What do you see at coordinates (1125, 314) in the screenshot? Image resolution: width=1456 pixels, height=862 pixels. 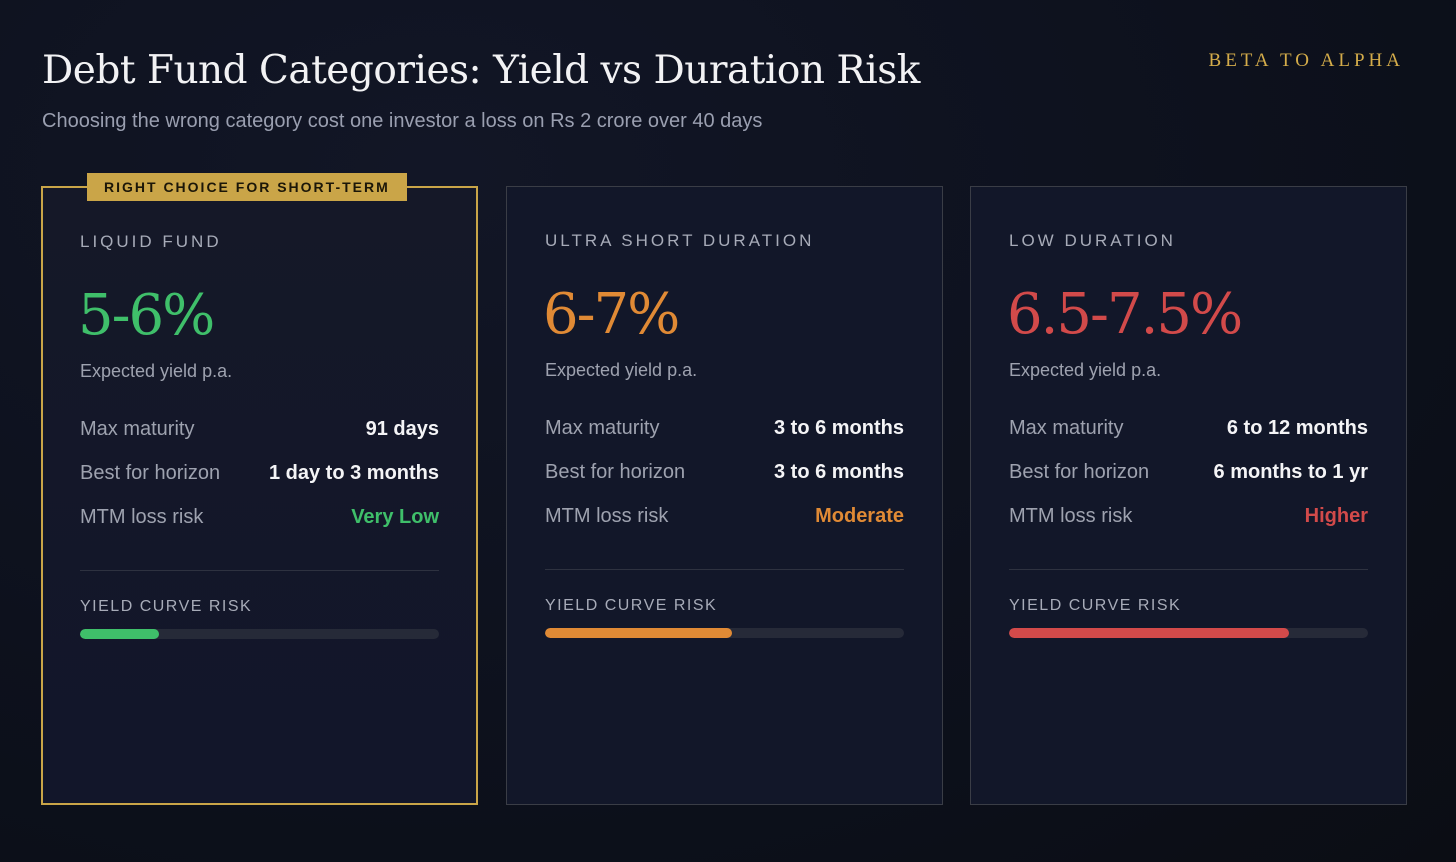 I see `yield-value: 6.5-7.5%` at bounding box center [1125, 314].